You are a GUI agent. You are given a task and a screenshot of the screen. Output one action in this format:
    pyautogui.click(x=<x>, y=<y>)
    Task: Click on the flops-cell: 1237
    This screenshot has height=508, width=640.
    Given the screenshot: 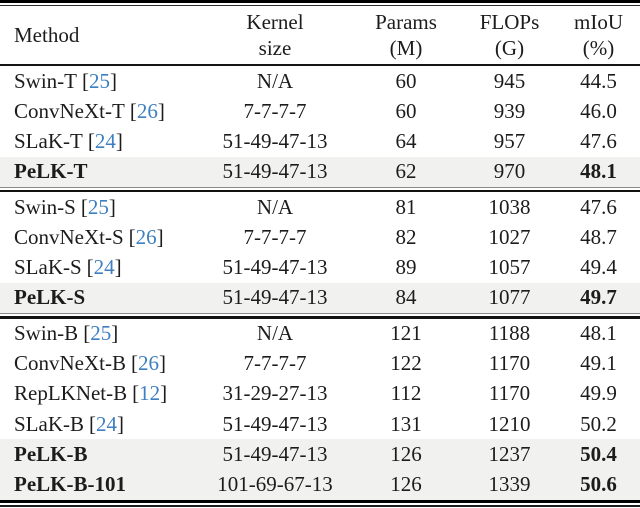 What is the action you would take?
    pyautogui.click(x=509, y=453)
    